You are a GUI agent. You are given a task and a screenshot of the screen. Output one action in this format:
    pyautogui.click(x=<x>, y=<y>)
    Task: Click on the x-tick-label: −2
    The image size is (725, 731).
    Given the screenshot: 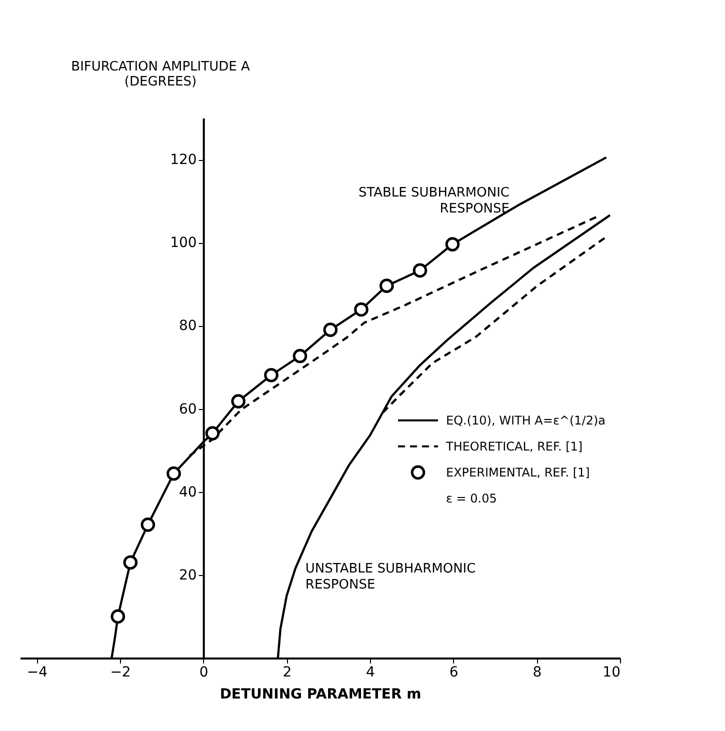 What is the action you would take?
    pyautogui.click(x=120, y=672)
    